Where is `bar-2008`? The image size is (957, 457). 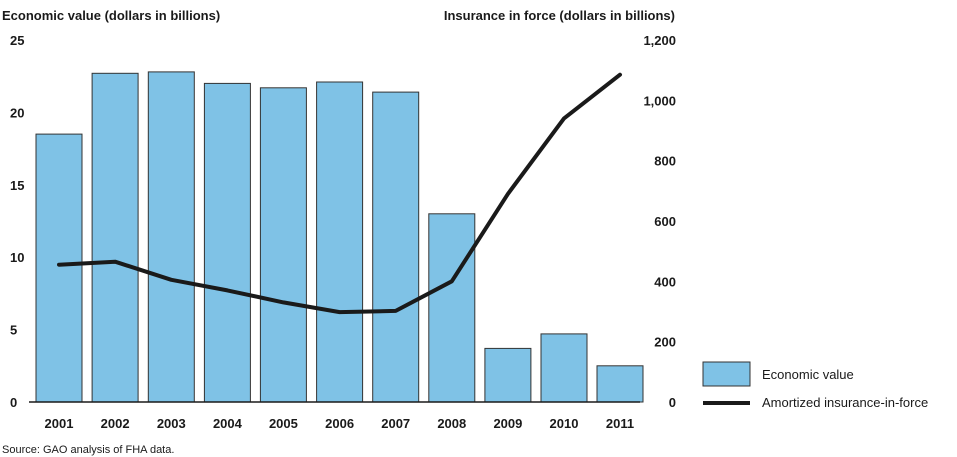 bar-2008 is located at coordinates (452, 308).